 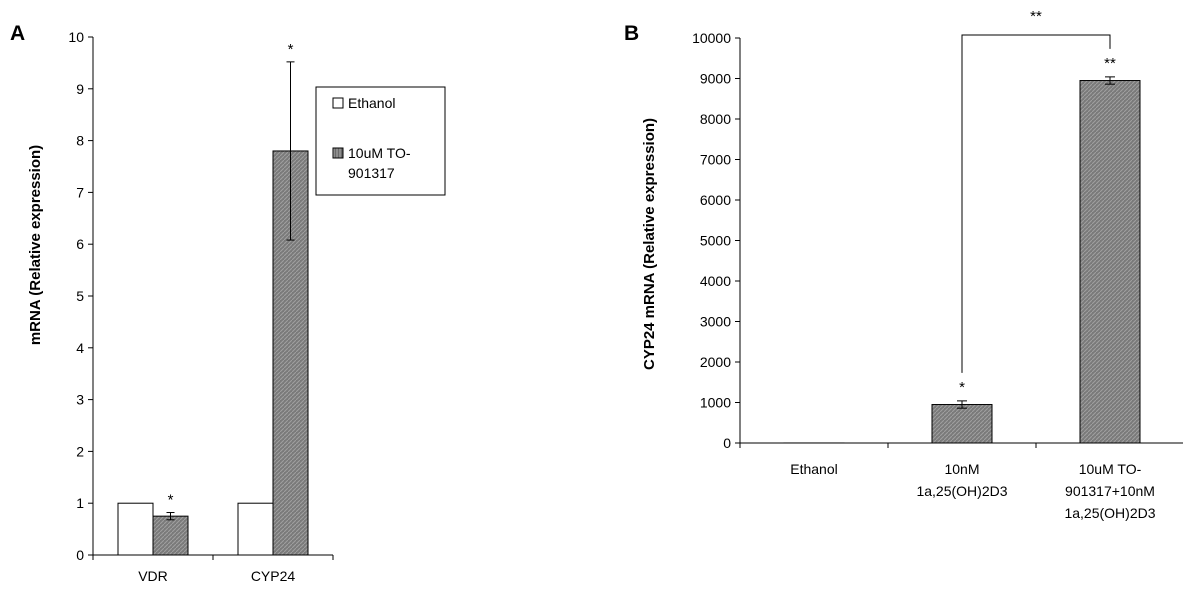 What do you see at coordinates (371, 173) in the screenshot?
I see `legend-label-treated-line2: 901317` at bounding box center [371, 173].